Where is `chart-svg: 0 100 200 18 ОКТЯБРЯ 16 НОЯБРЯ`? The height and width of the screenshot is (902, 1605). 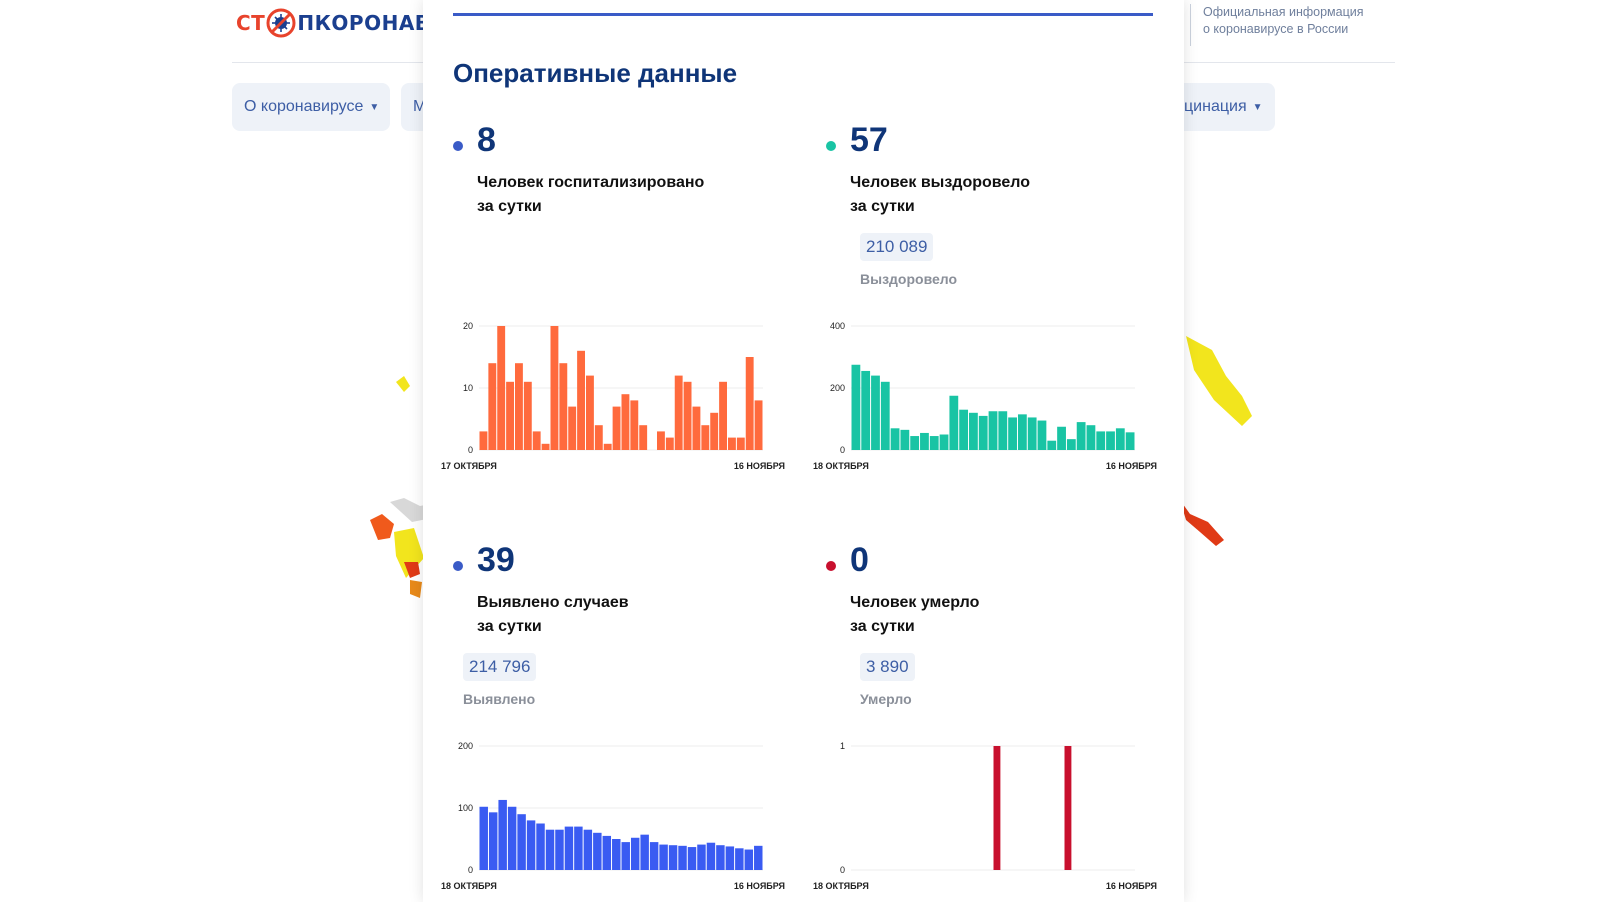 chart-svg: 0 100 200 18 ОКТЯБРЯ 16 НОЯБРЯ is located at coordinates (613, 816).